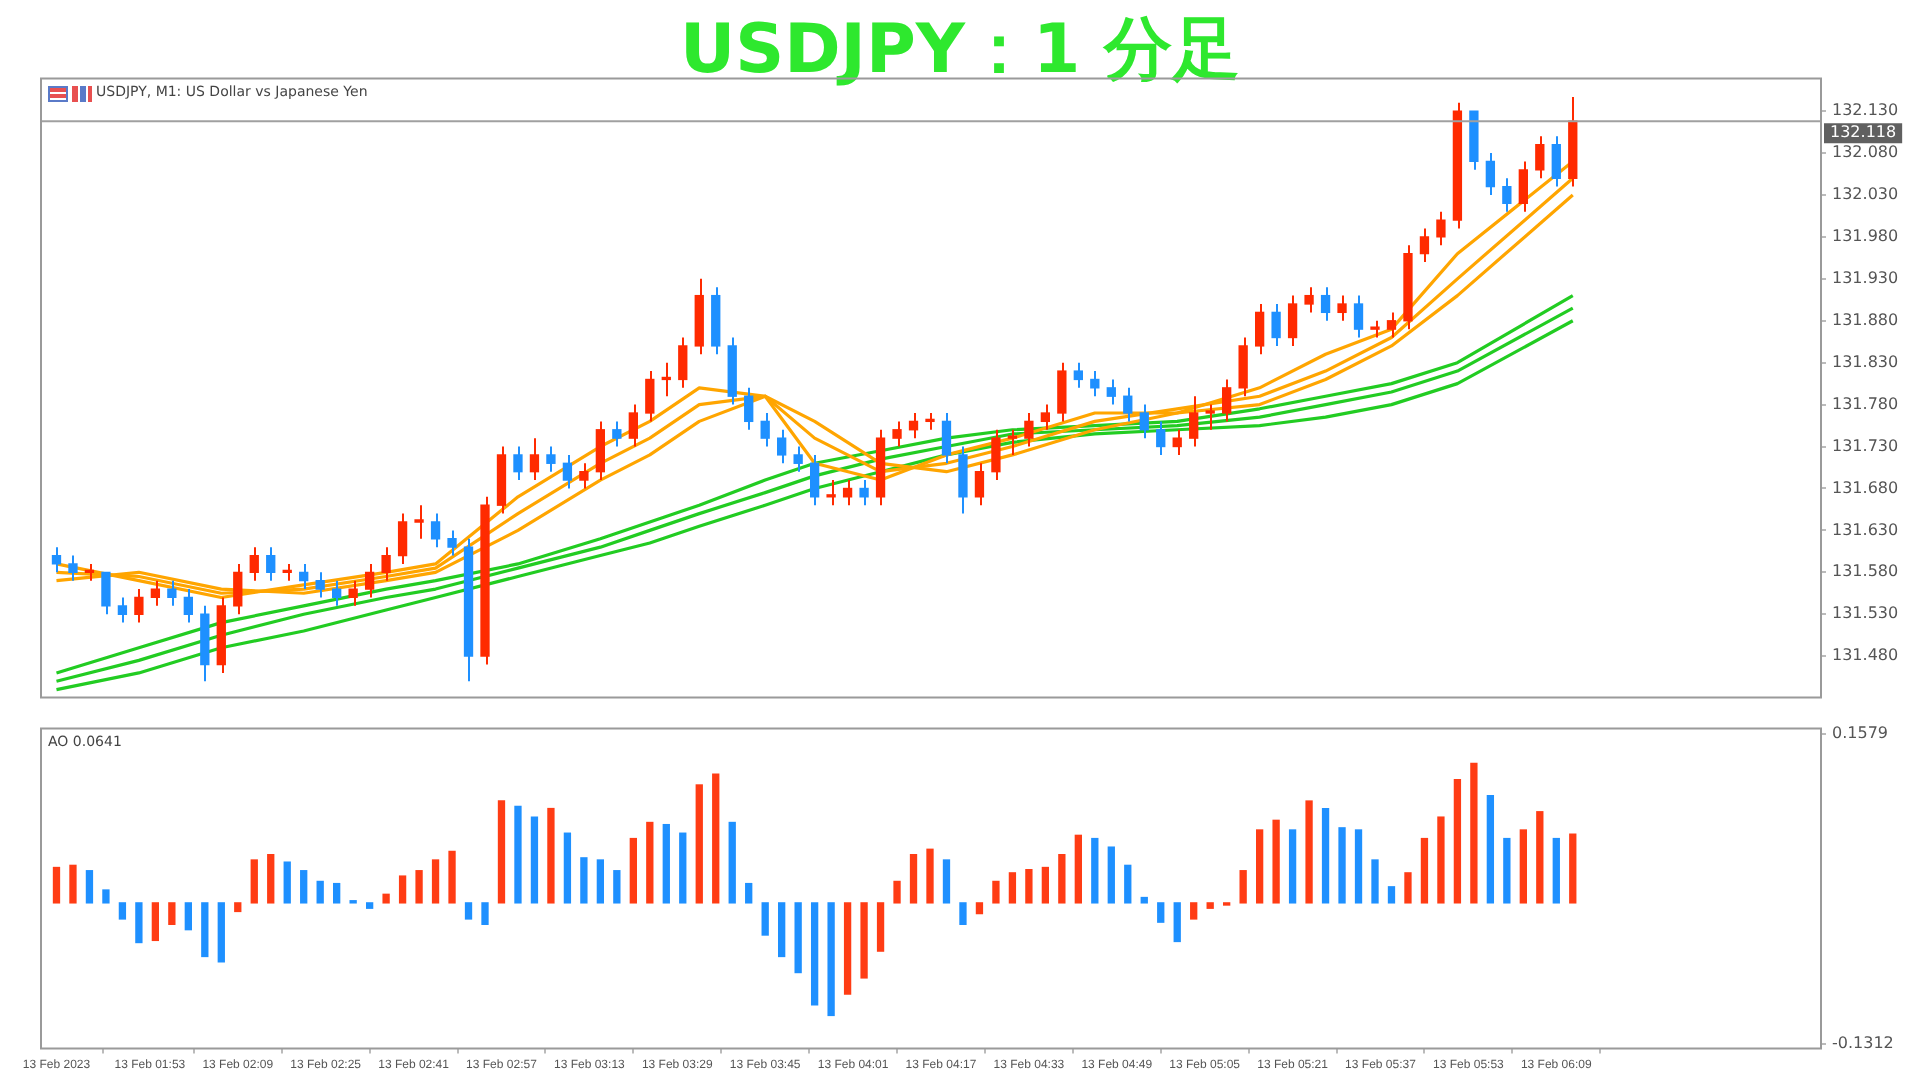 The height and width of the screenshot is (1080, 1920). What do you see at coordinates (1865, 361) in the screenshot?
I see `y-tick-label: 131.830` at bounding box center [1865, 361].